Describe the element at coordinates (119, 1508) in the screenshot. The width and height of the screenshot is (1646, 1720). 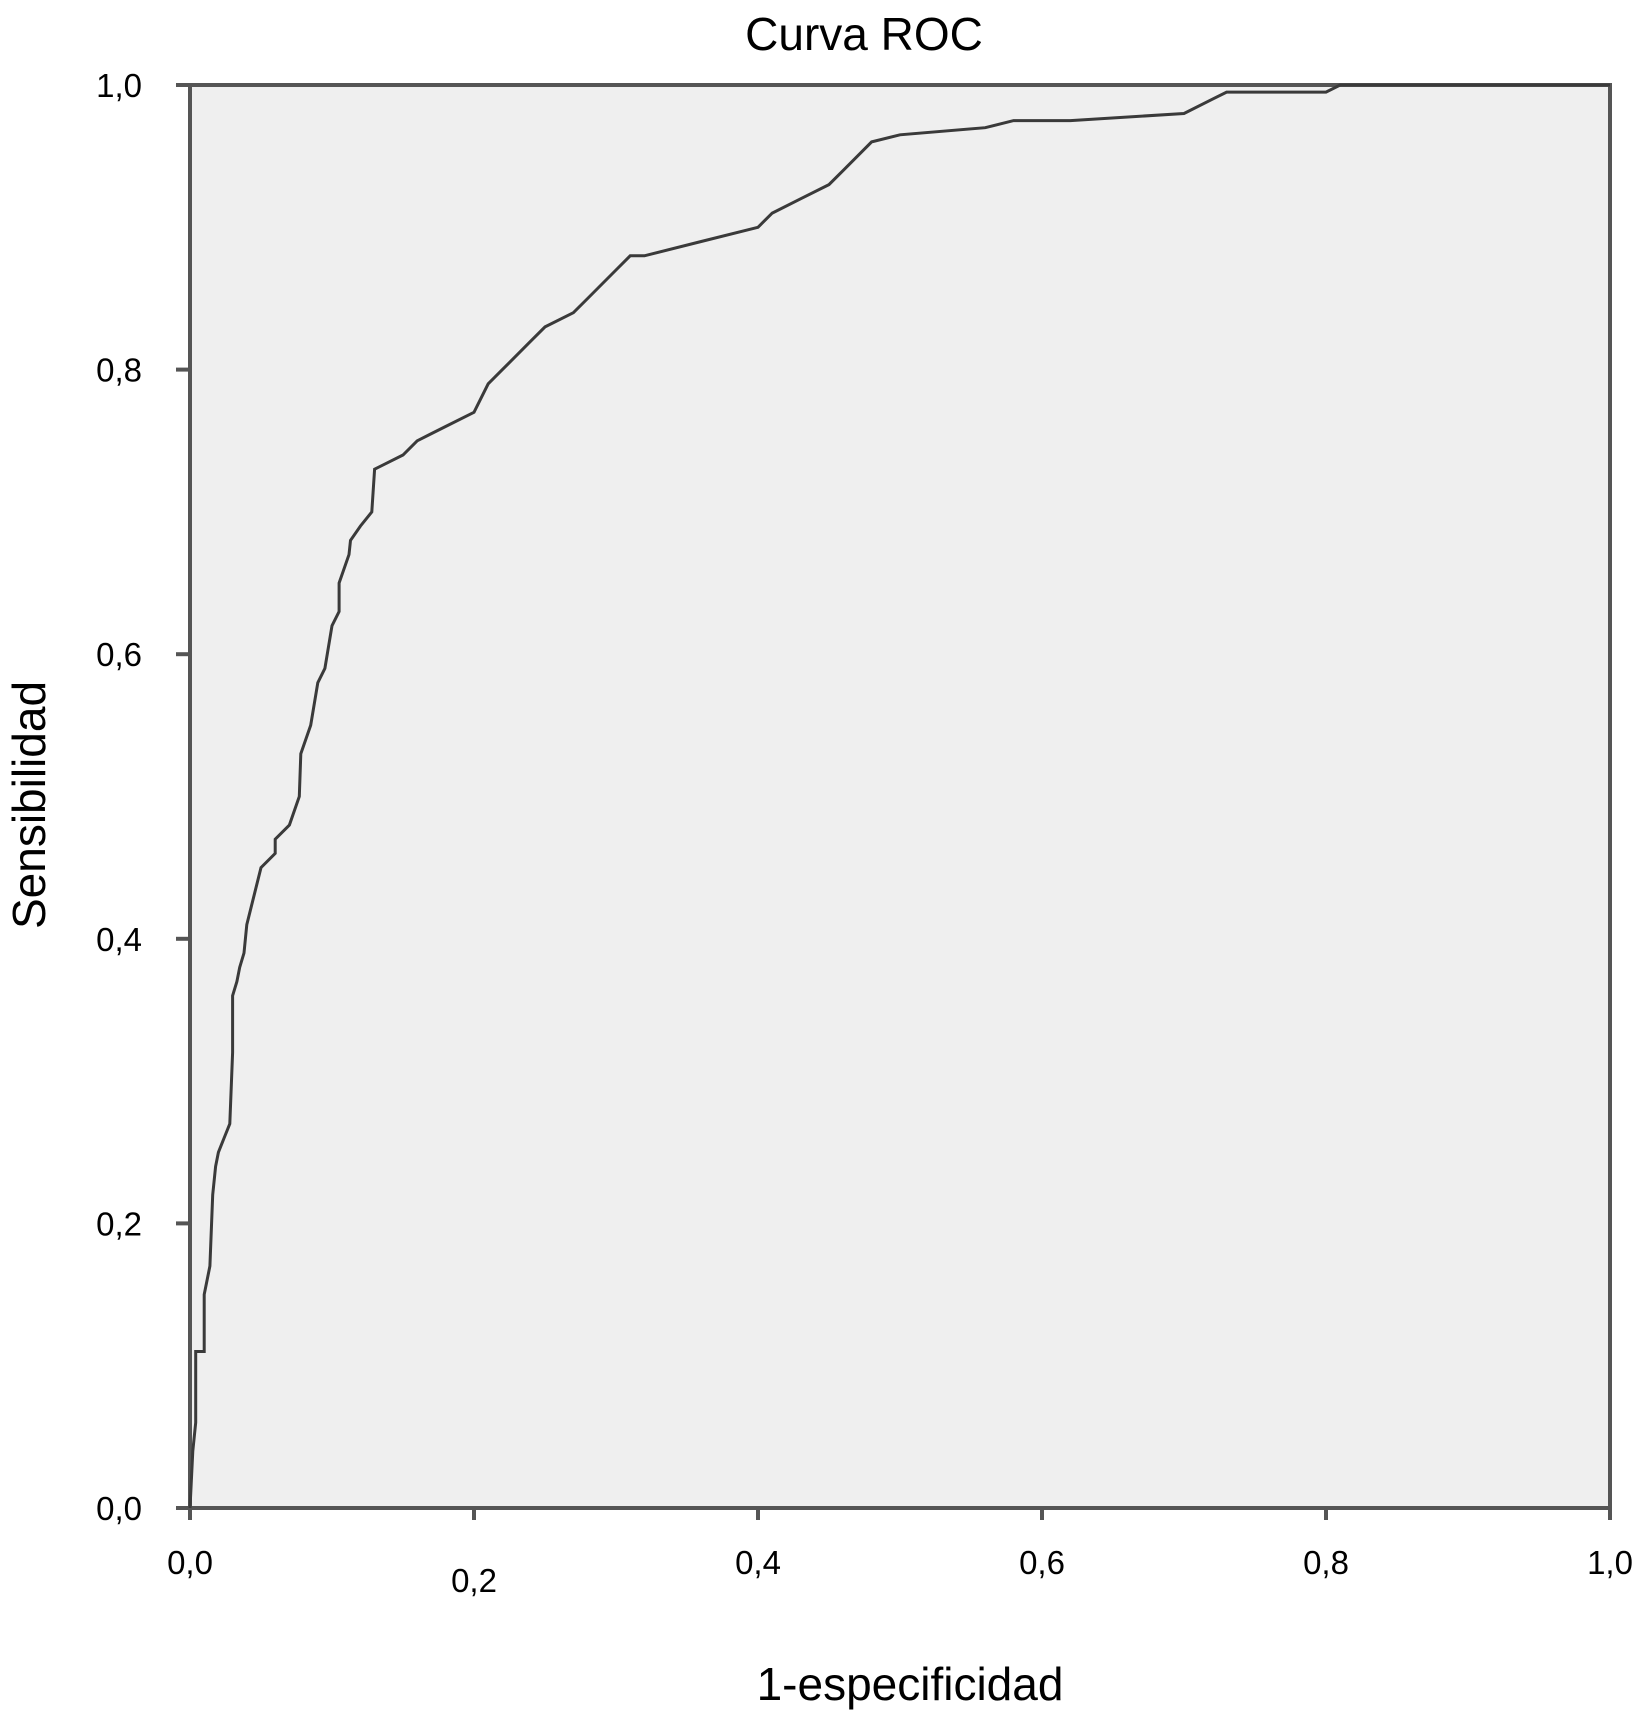
I see `y-tick-label: 0,0` at that location.